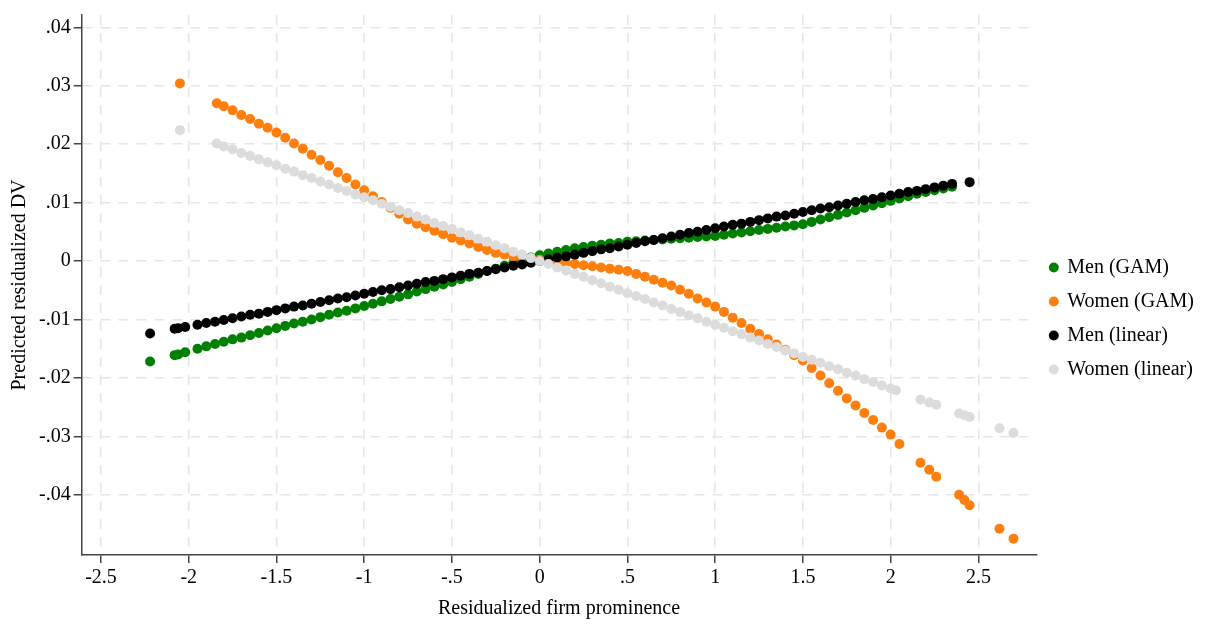  I want to click on x-tick-label: 1.5, so click(803, 576).